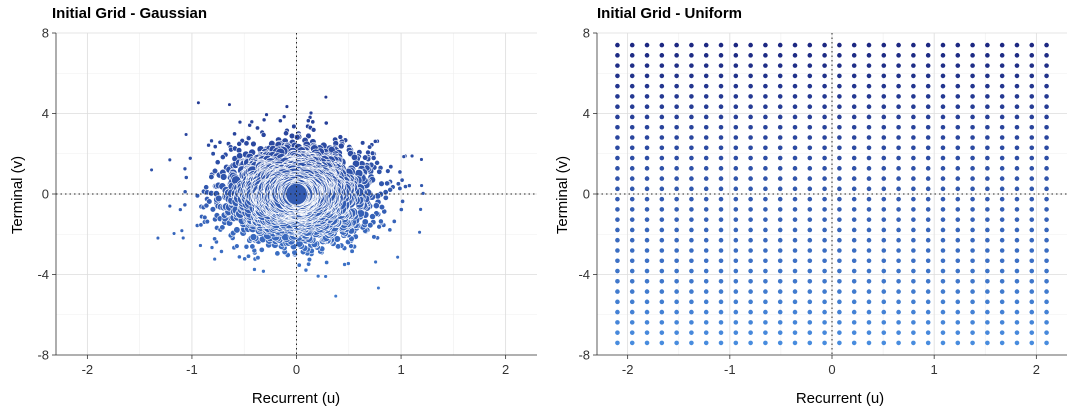 The image size is (1078, 412). Describe the element at coordinates (45, 33) in the screenshot. I see `y-tick-label: 8` at that location.